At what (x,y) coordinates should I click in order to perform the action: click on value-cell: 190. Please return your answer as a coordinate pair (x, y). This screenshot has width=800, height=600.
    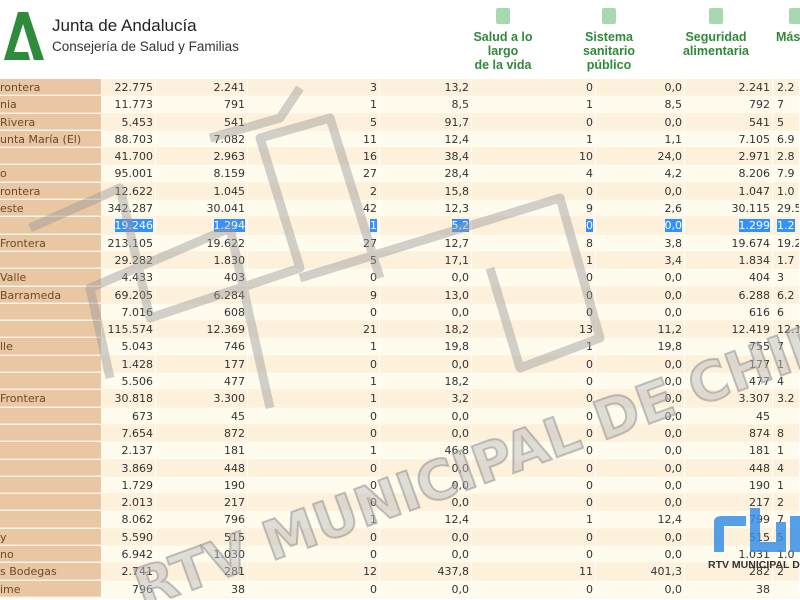
    Looking at the image, I should click on (202, 485).